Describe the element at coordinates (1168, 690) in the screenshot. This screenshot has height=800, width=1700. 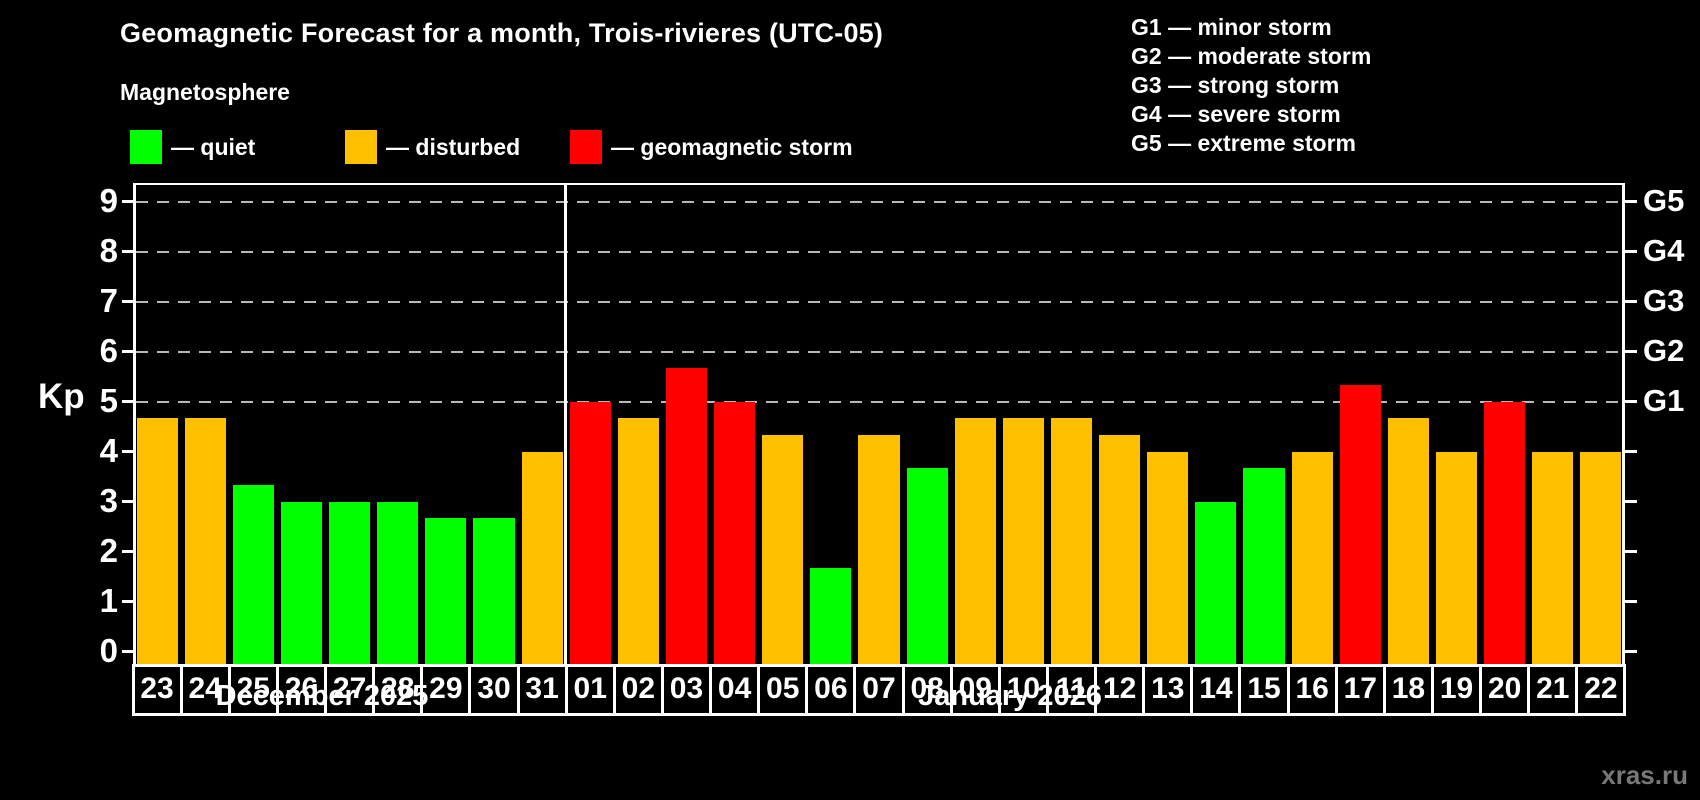
I see `day-label: 13` at that location.